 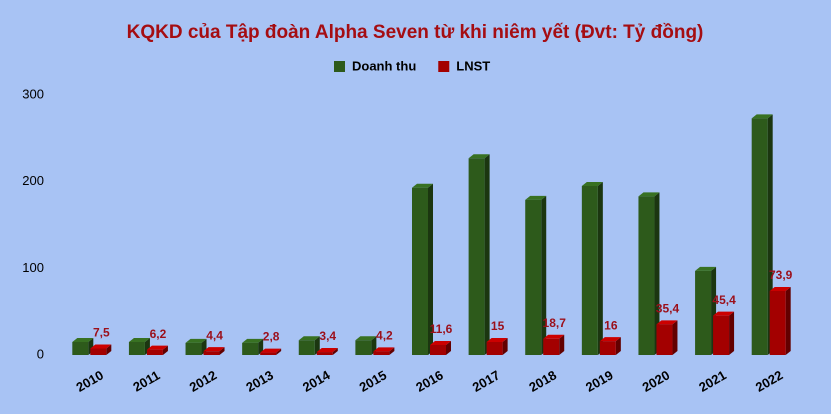 I want to click on data-label: 11,6, so click(x=441, y=329).